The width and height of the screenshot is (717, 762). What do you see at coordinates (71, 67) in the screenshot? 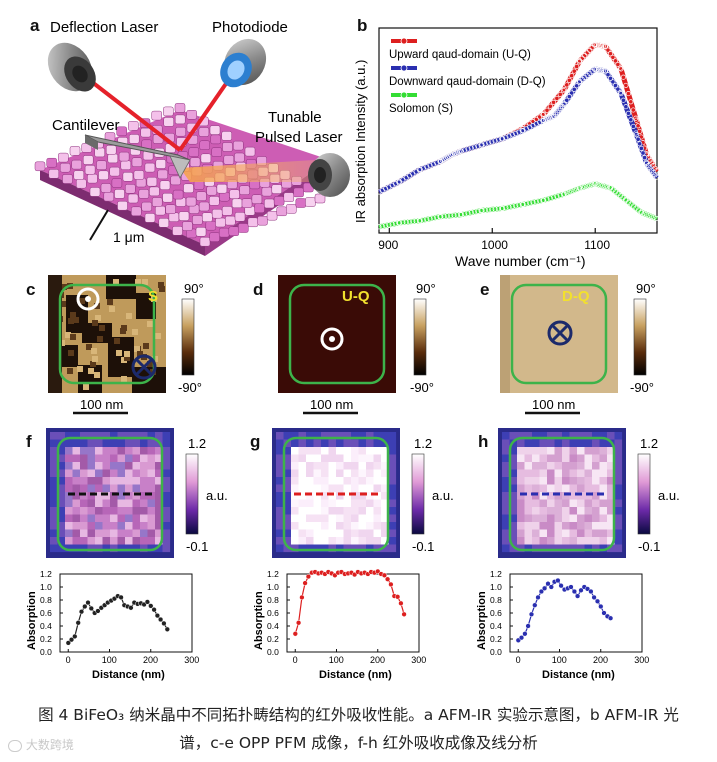
I see `deflection-laser-device` at bounding box center [71, 67].